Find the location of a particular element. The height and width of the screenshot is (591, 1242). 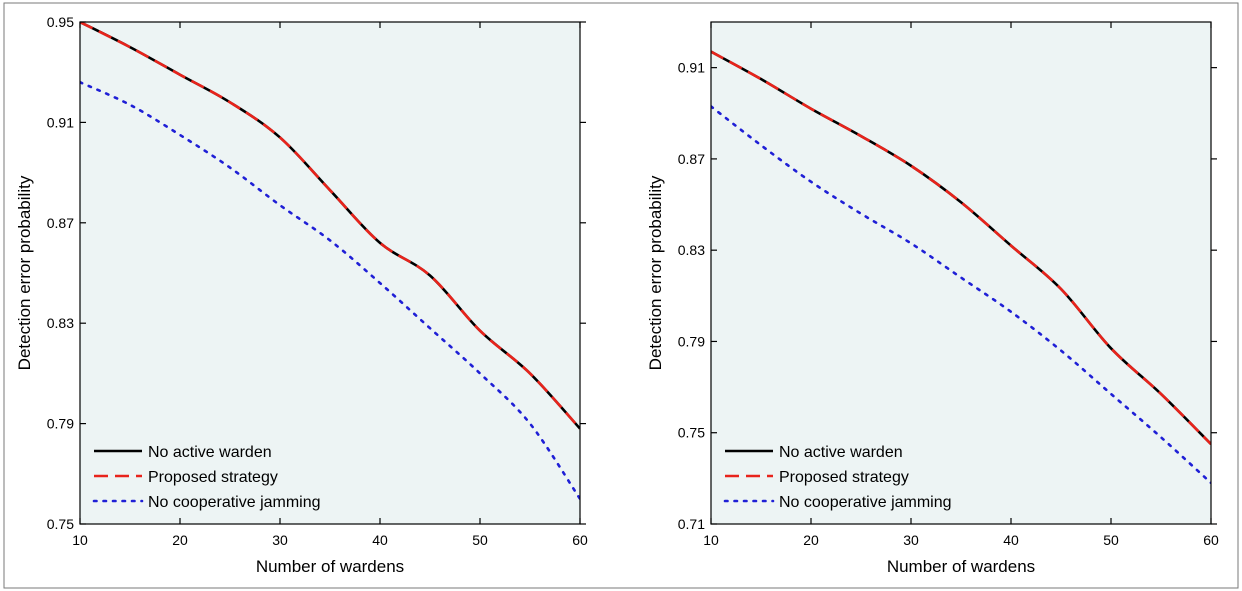

y-tick-label: 0.95 is located at coordinates (60, 22).